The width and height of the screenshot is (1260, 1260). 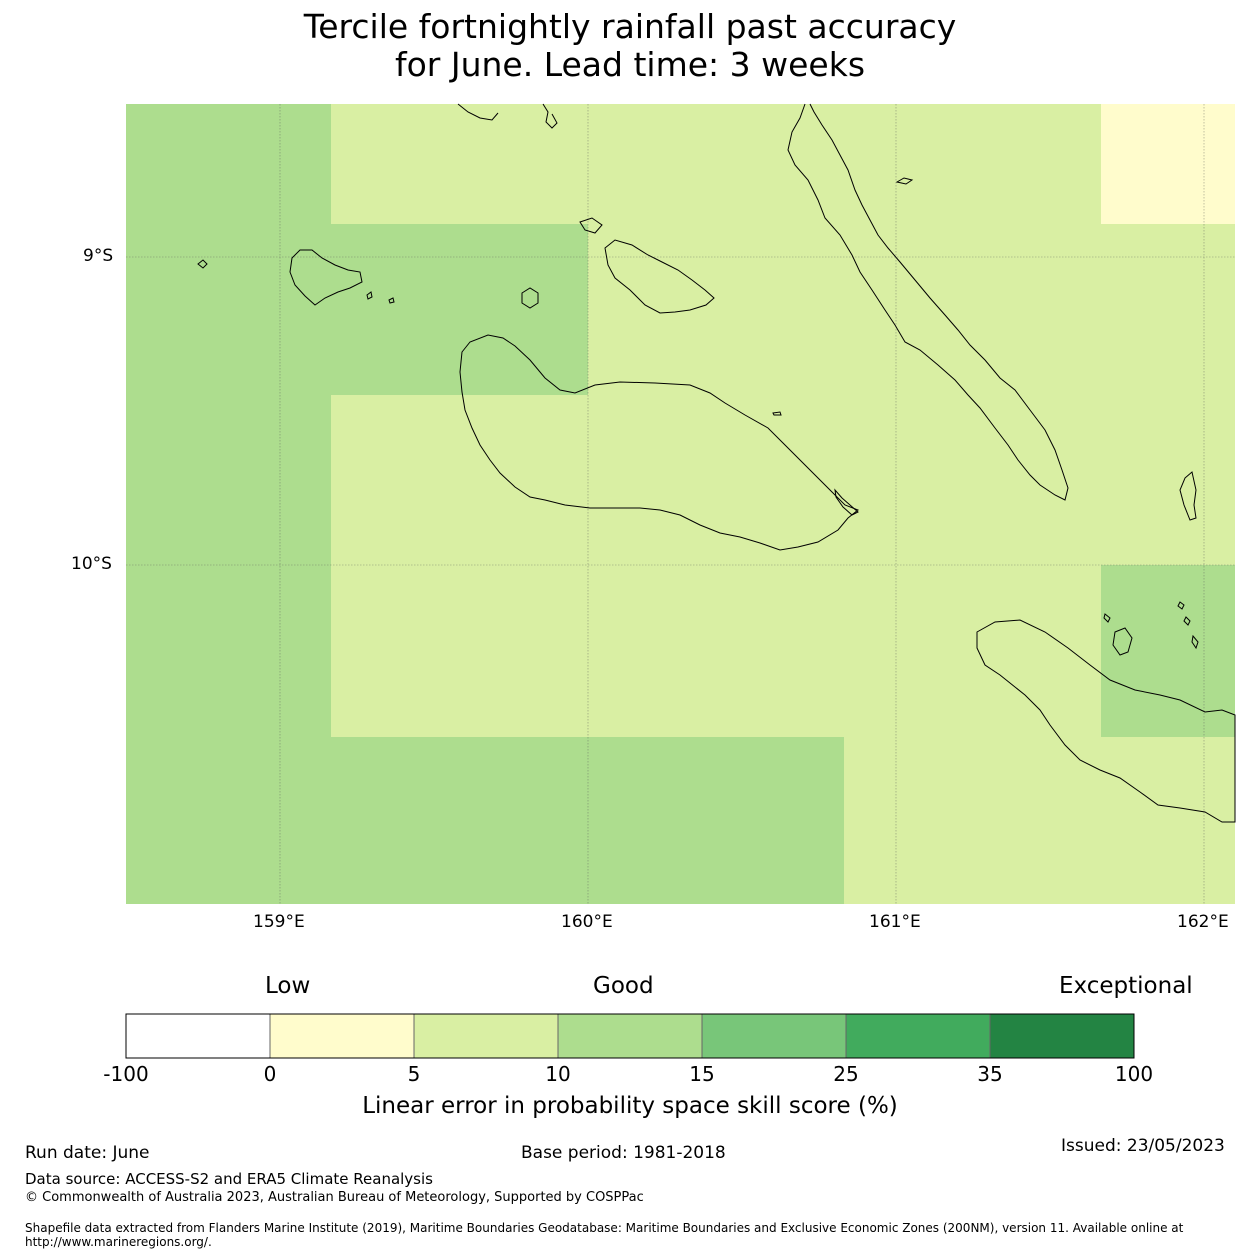 I want to click on coastline-guadalcanal, so click(x=659, y=442).